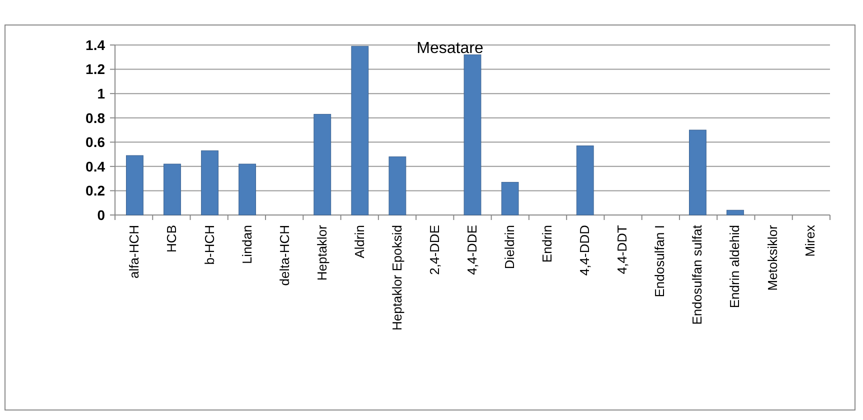 Image resolution: width=863 pixels, height=420 pixels. What do you see at coordinates (772, 257) in the screenshot?
I see `x-tick-label: Metoksiklor` at bounding box center [772, 257].